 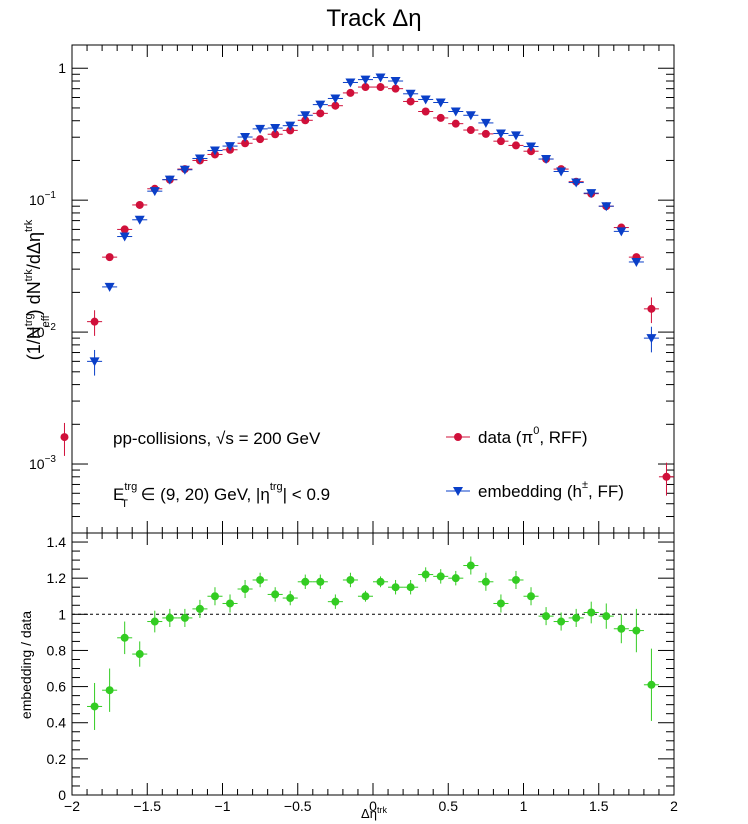 What do you see at coordinates (62, 795) in the screenshot?
I see `ratio-y-tick-label: 0` at bounding box center [62, 795].